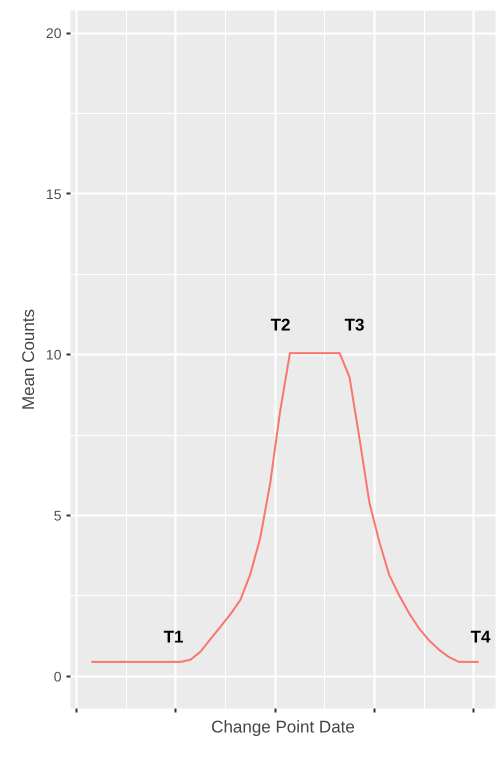 Image resolution: width=502 pixels, height=780 pixels. Describe the element at coordinates (54, 354) in the screenshot. I see `y-tick-label: 10` at that location.